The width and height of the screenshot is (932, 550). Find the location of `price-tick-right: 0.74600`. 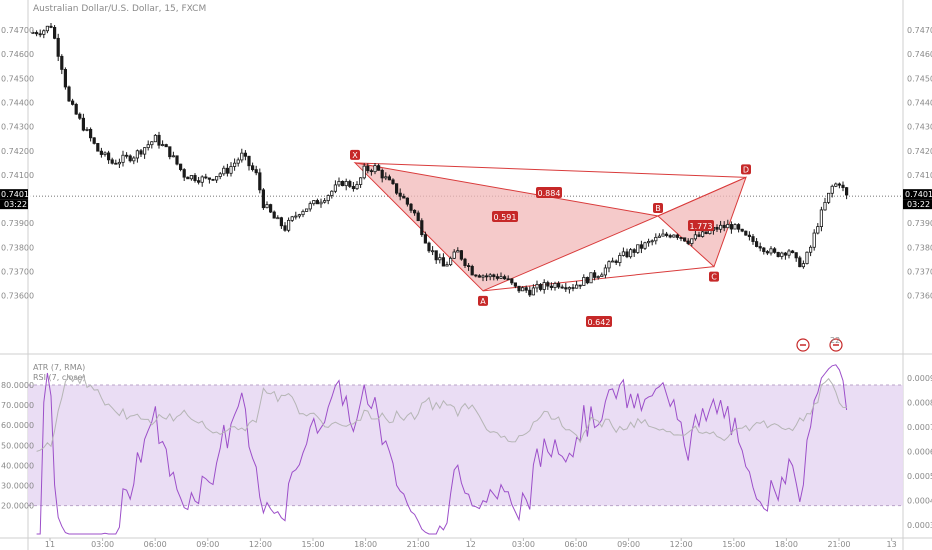

price-tick-right: 0.74600 is located at coordinates (919, 54).